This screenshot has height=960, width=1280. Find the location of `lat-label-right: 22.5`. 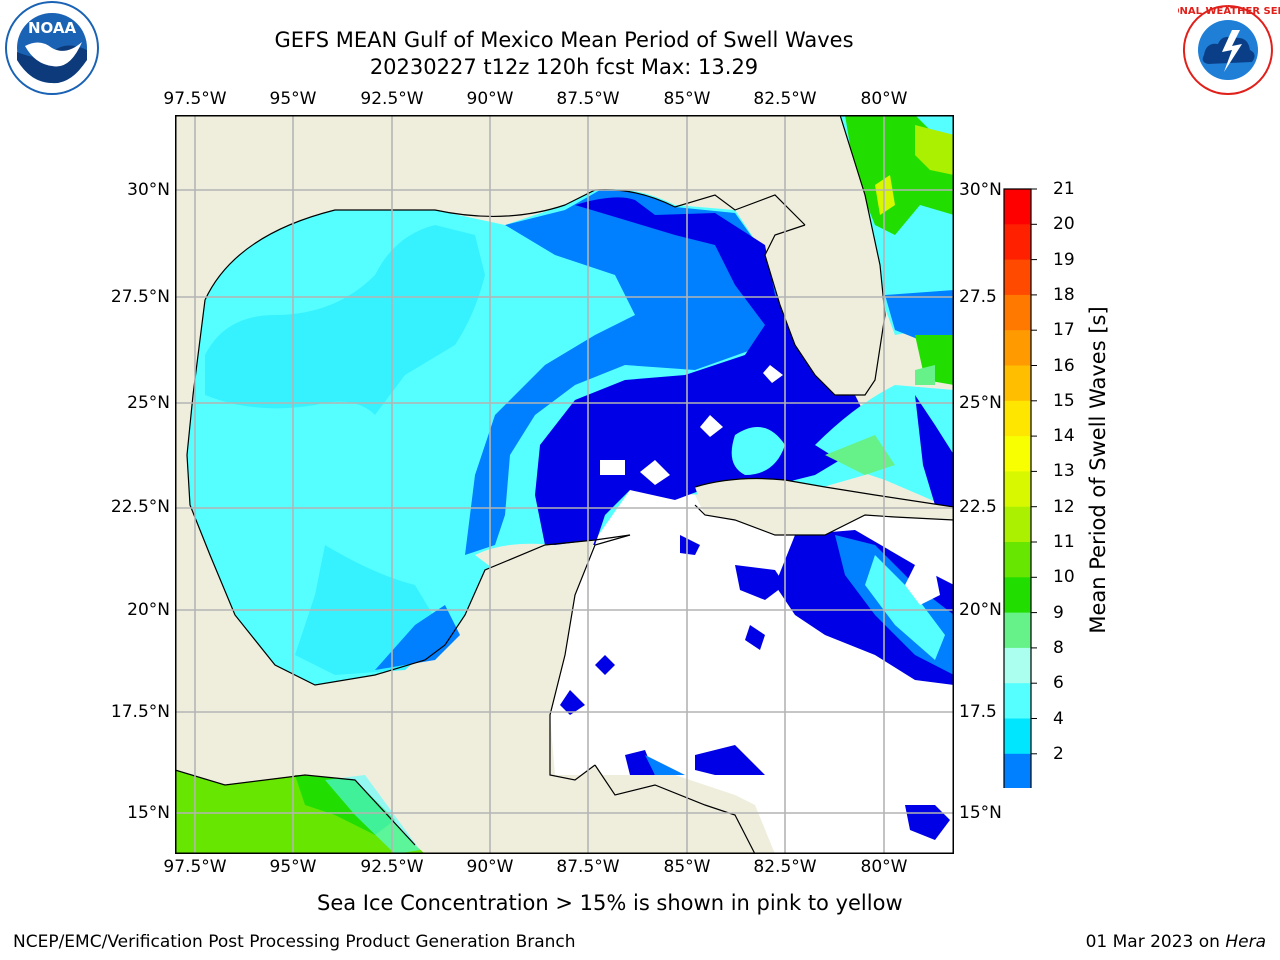

lat-label-right: 22.5 is located at coordinates (978, 507).